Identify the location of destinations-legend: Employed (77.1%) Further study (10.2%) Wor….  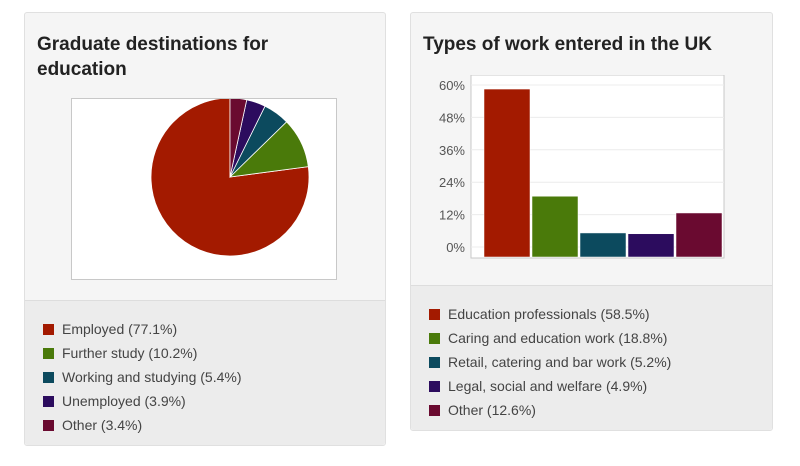
(142, 377).